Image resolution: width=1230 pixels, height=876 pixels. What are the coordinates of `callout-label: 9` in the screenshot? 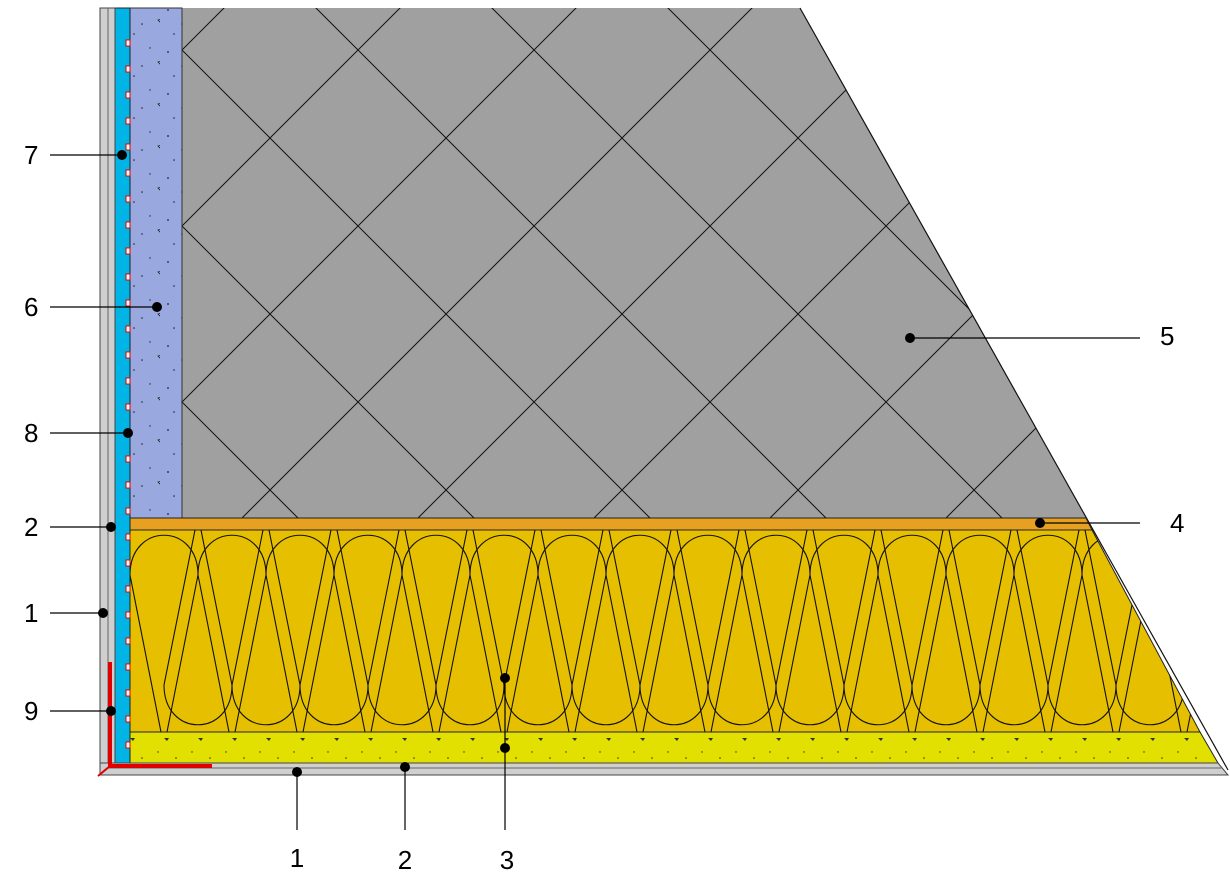 It's located at (31, 711).